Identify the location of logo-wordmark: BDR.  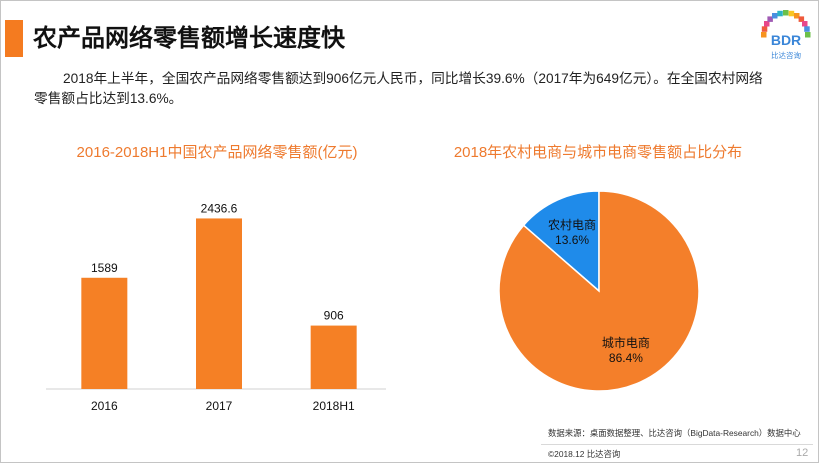
(786, 40).